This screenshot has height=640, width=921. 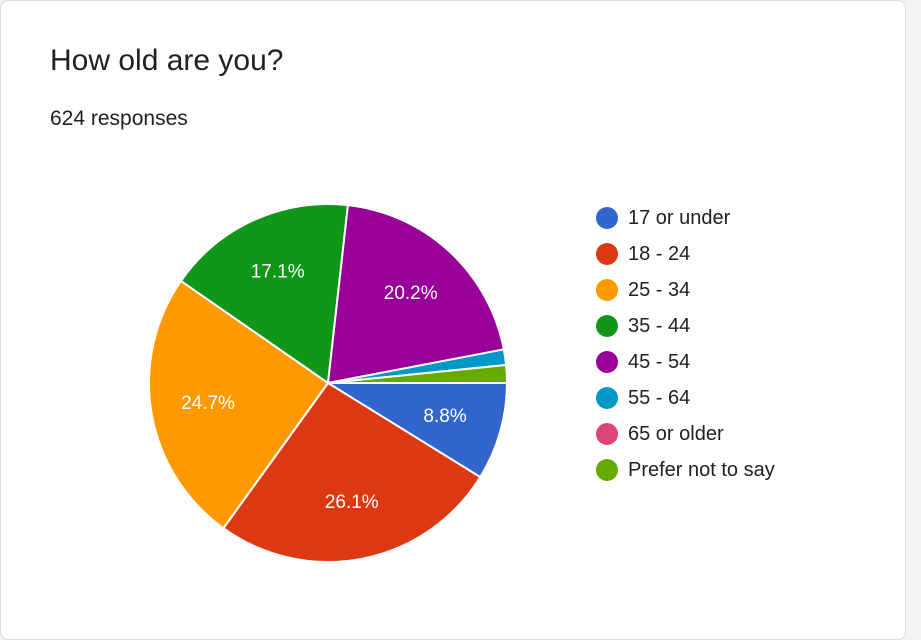 I want to click on legend-label: Prefer not to say, so click(x=701, y=469).